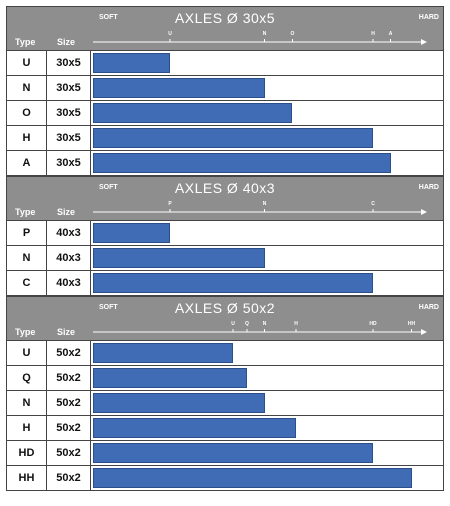  I want to click on scale-tick-label: HH, so click(412, 324).